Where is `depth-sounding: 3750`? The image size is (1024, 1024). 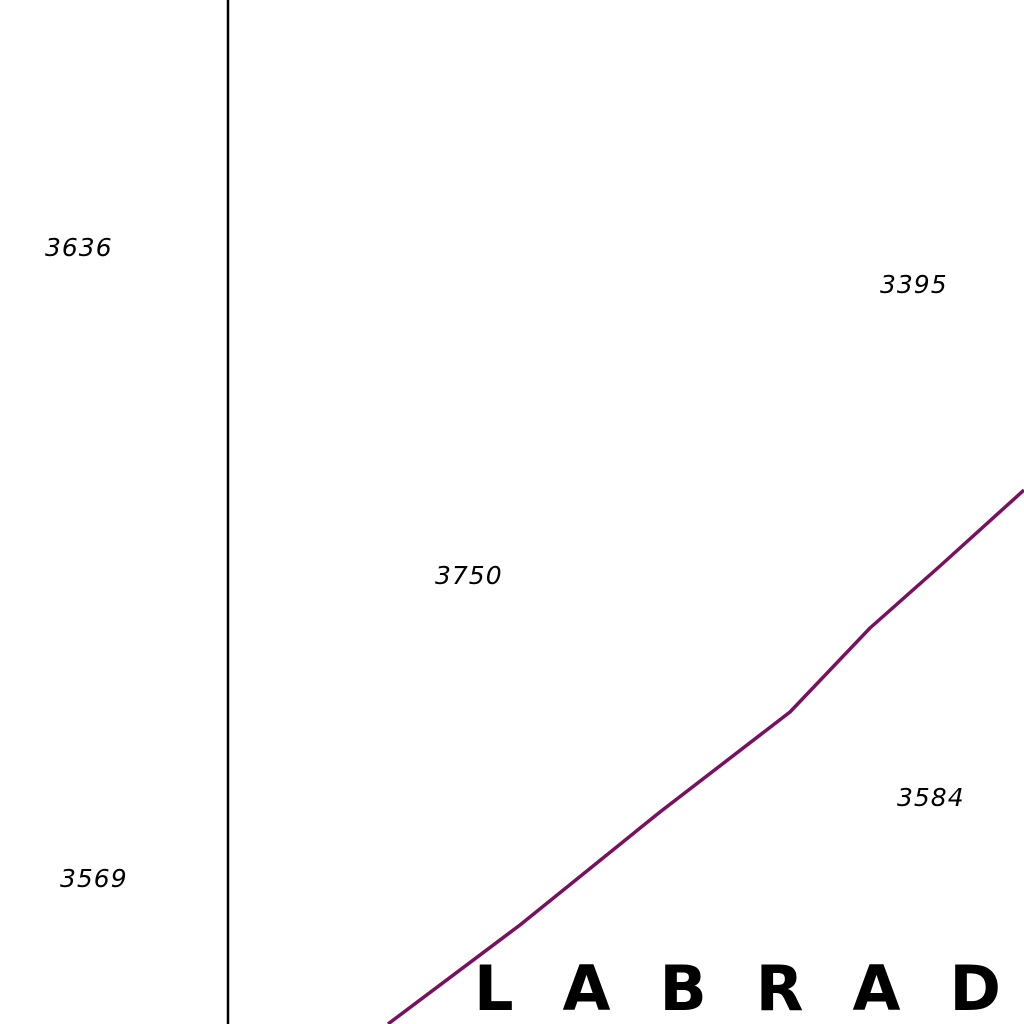
depth-sounding: 3750 is located at coordinates (469, 575).